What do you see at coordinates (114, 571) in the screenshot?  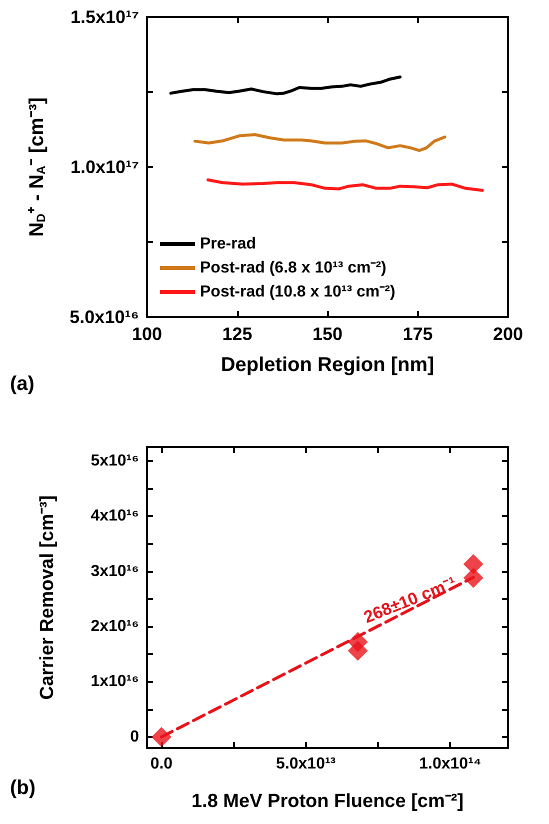 I see `y-tick-label: 3x10¹⁶` at bounding box center [114, 571].